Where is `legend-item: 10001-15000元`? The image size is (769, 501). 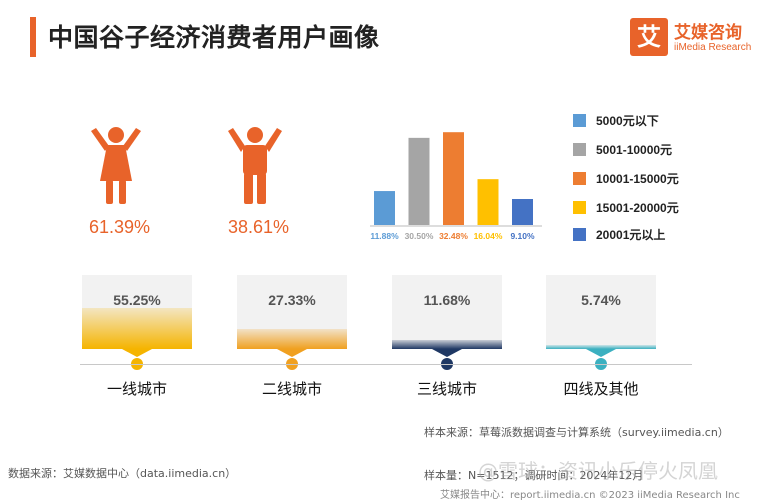
legend-item: 10001-15000元 is located at coordinates (626, 178).